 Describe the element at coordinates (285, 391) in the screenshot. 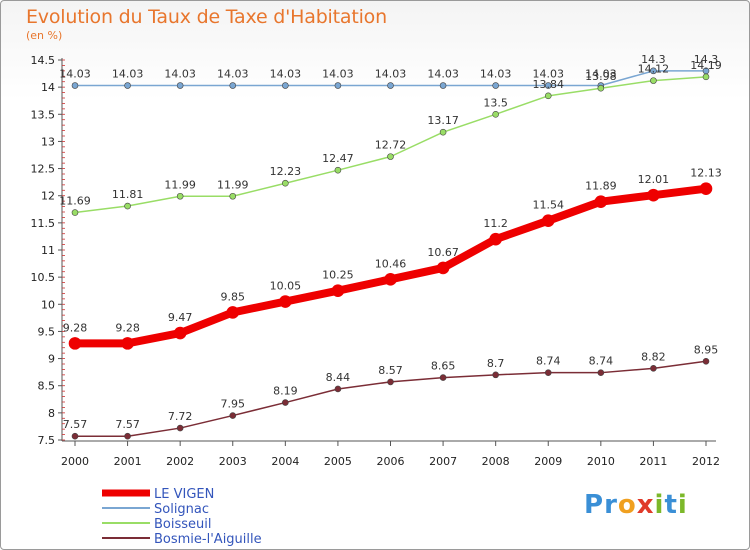

I see `data-label: 8.19` at that location.